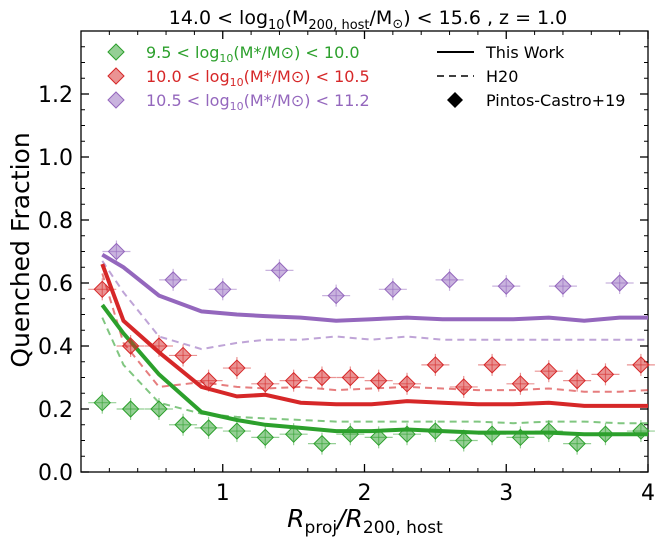 The height and width of the screenshot is (543, 664). What do you see at coordinates (525, 52) in the screenshot?
I see `legend-style-label: This Work` at bounding box center [525, 52].